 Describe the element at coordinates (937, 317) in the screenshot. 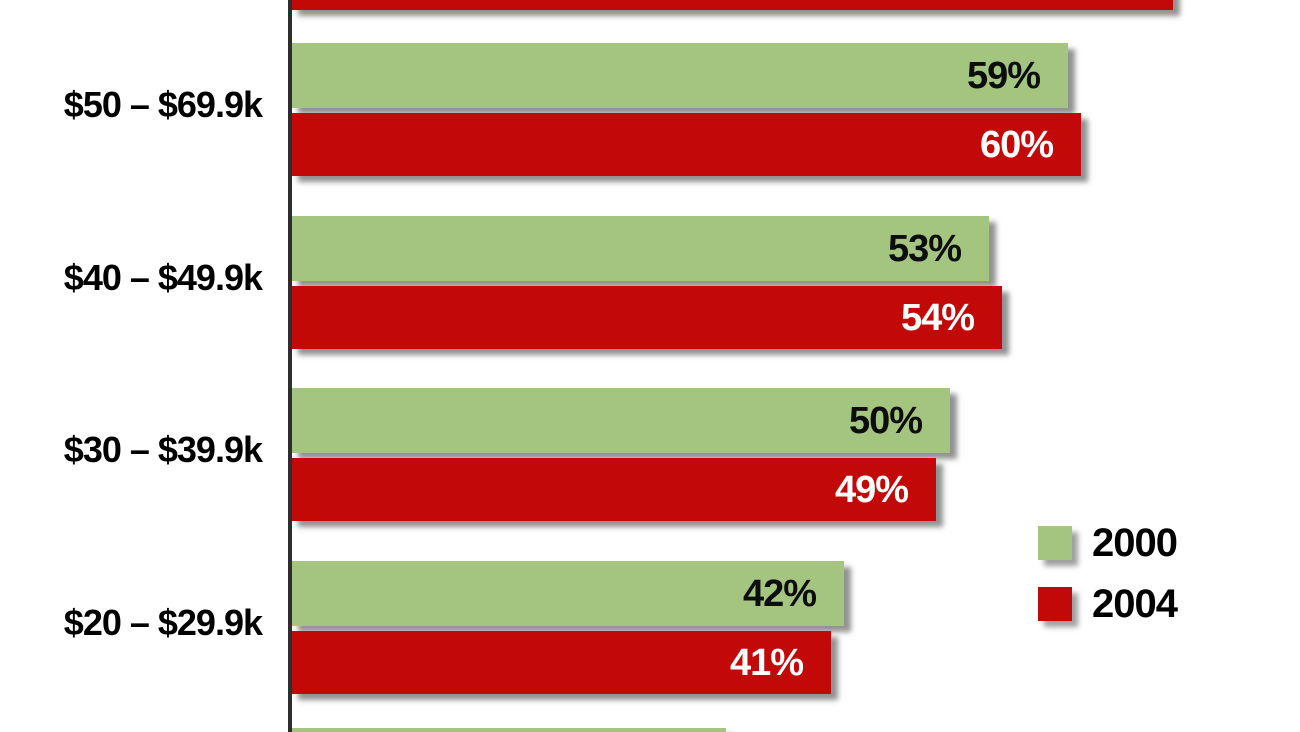

I see `bar-value-label: 54%` at that location.